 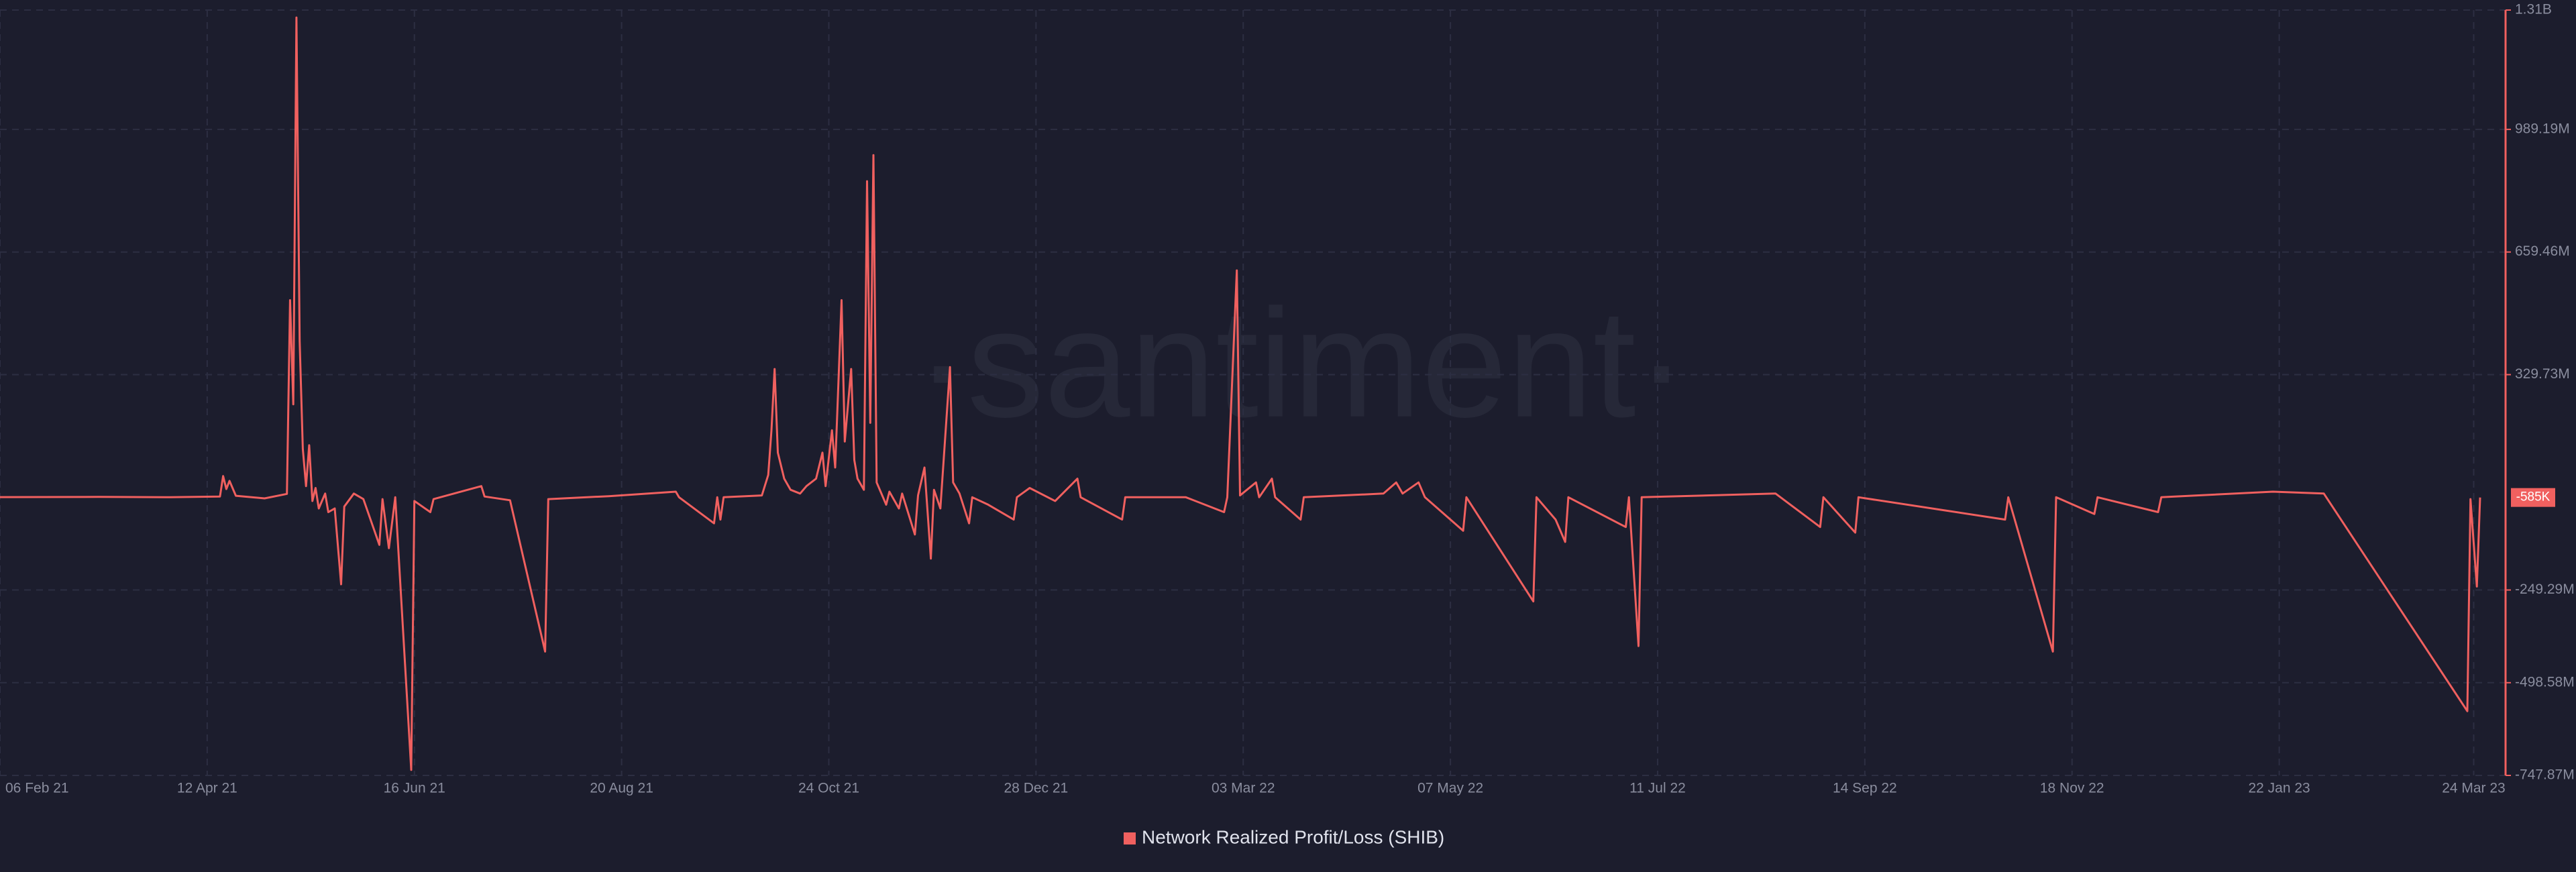 I want to click on x-tick-label: 03 Mar 22, so click(x=1243, y=788).